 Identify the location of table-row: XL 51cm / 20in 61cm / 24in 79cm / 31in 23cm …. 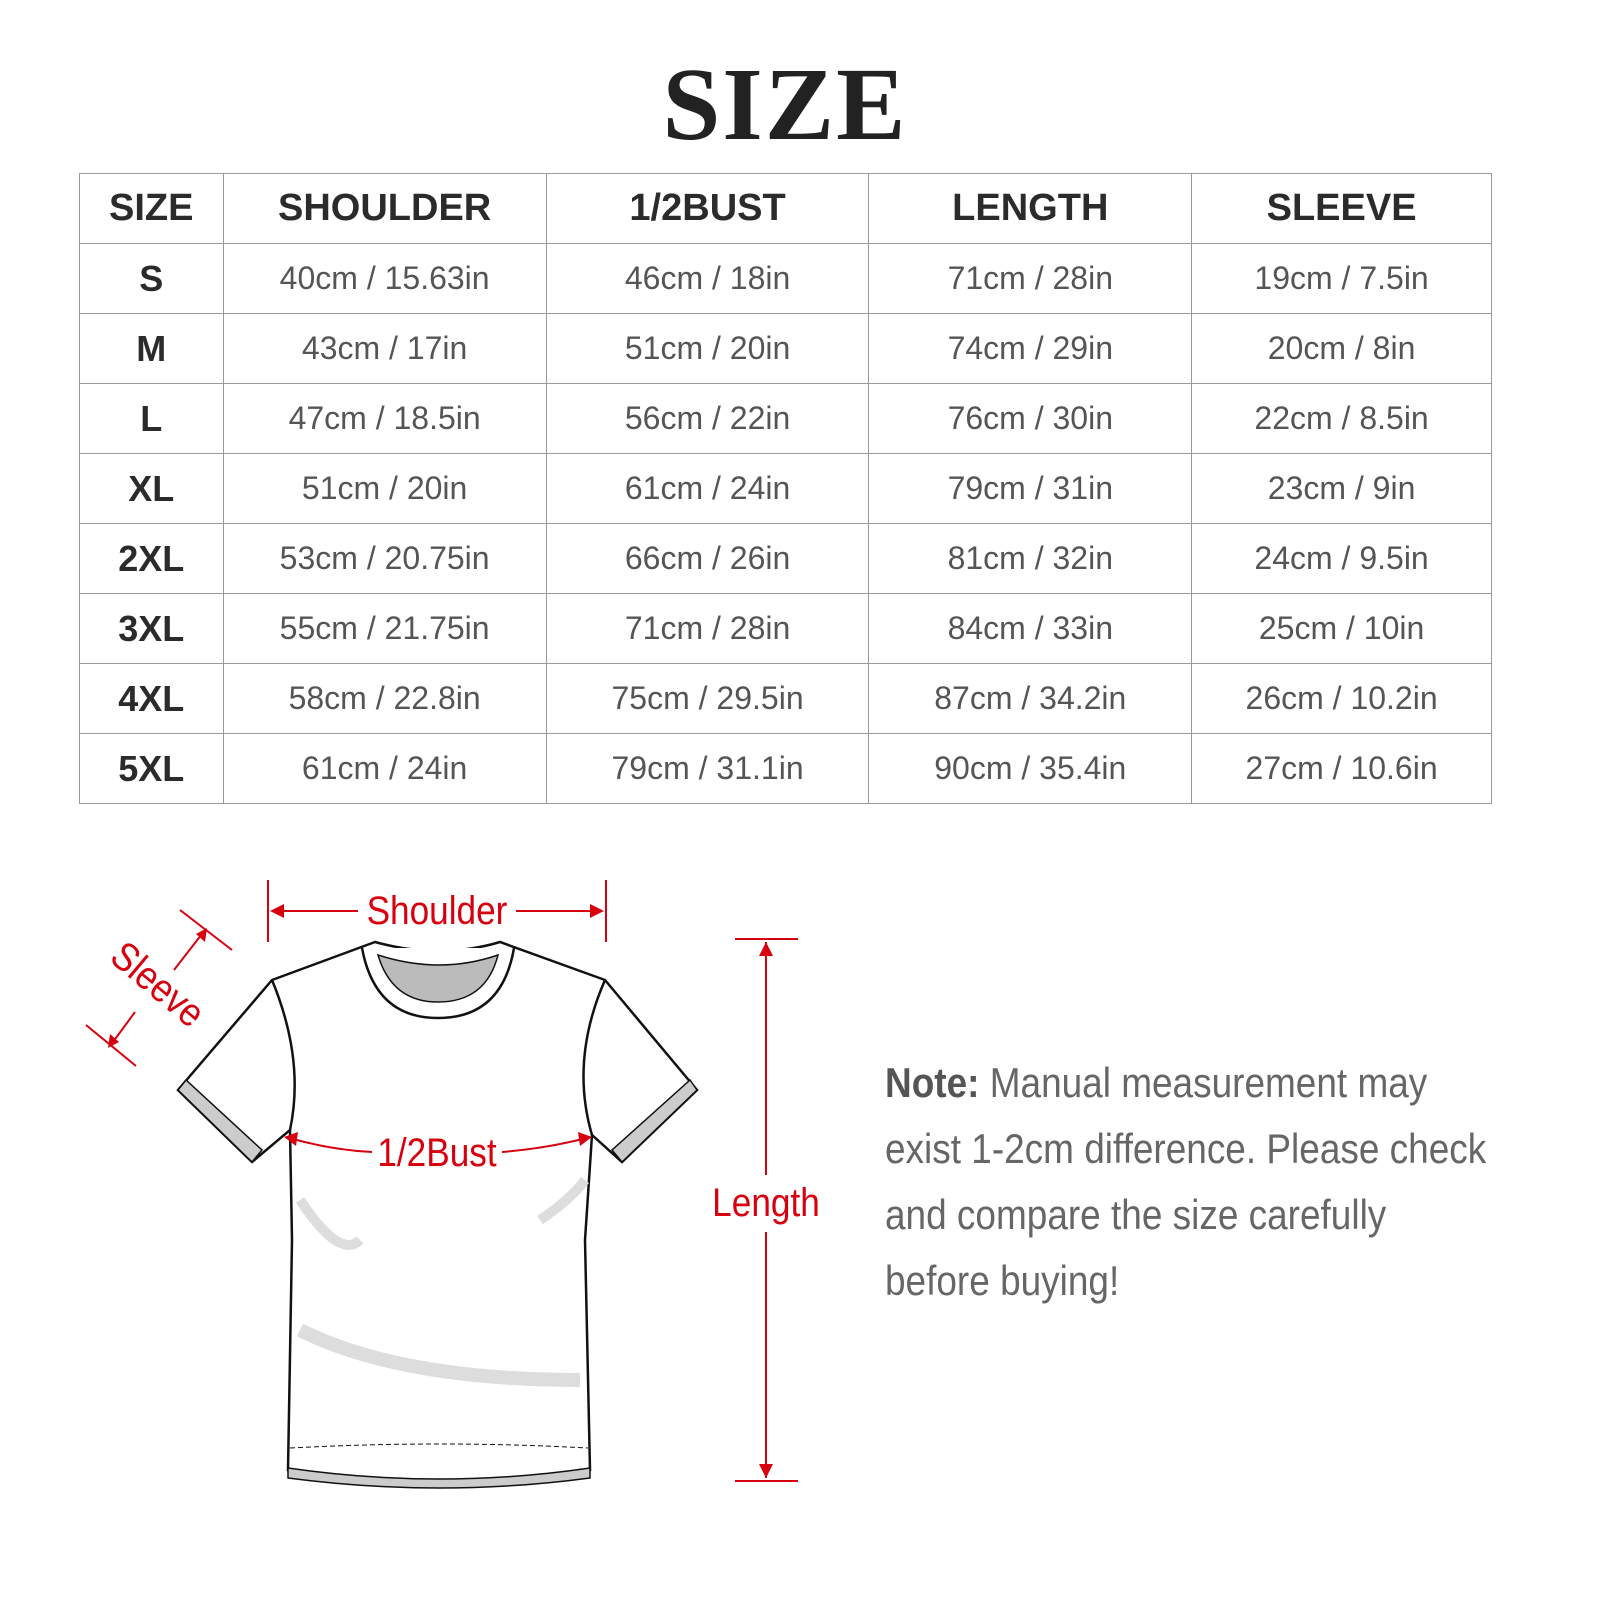
(785, 488).